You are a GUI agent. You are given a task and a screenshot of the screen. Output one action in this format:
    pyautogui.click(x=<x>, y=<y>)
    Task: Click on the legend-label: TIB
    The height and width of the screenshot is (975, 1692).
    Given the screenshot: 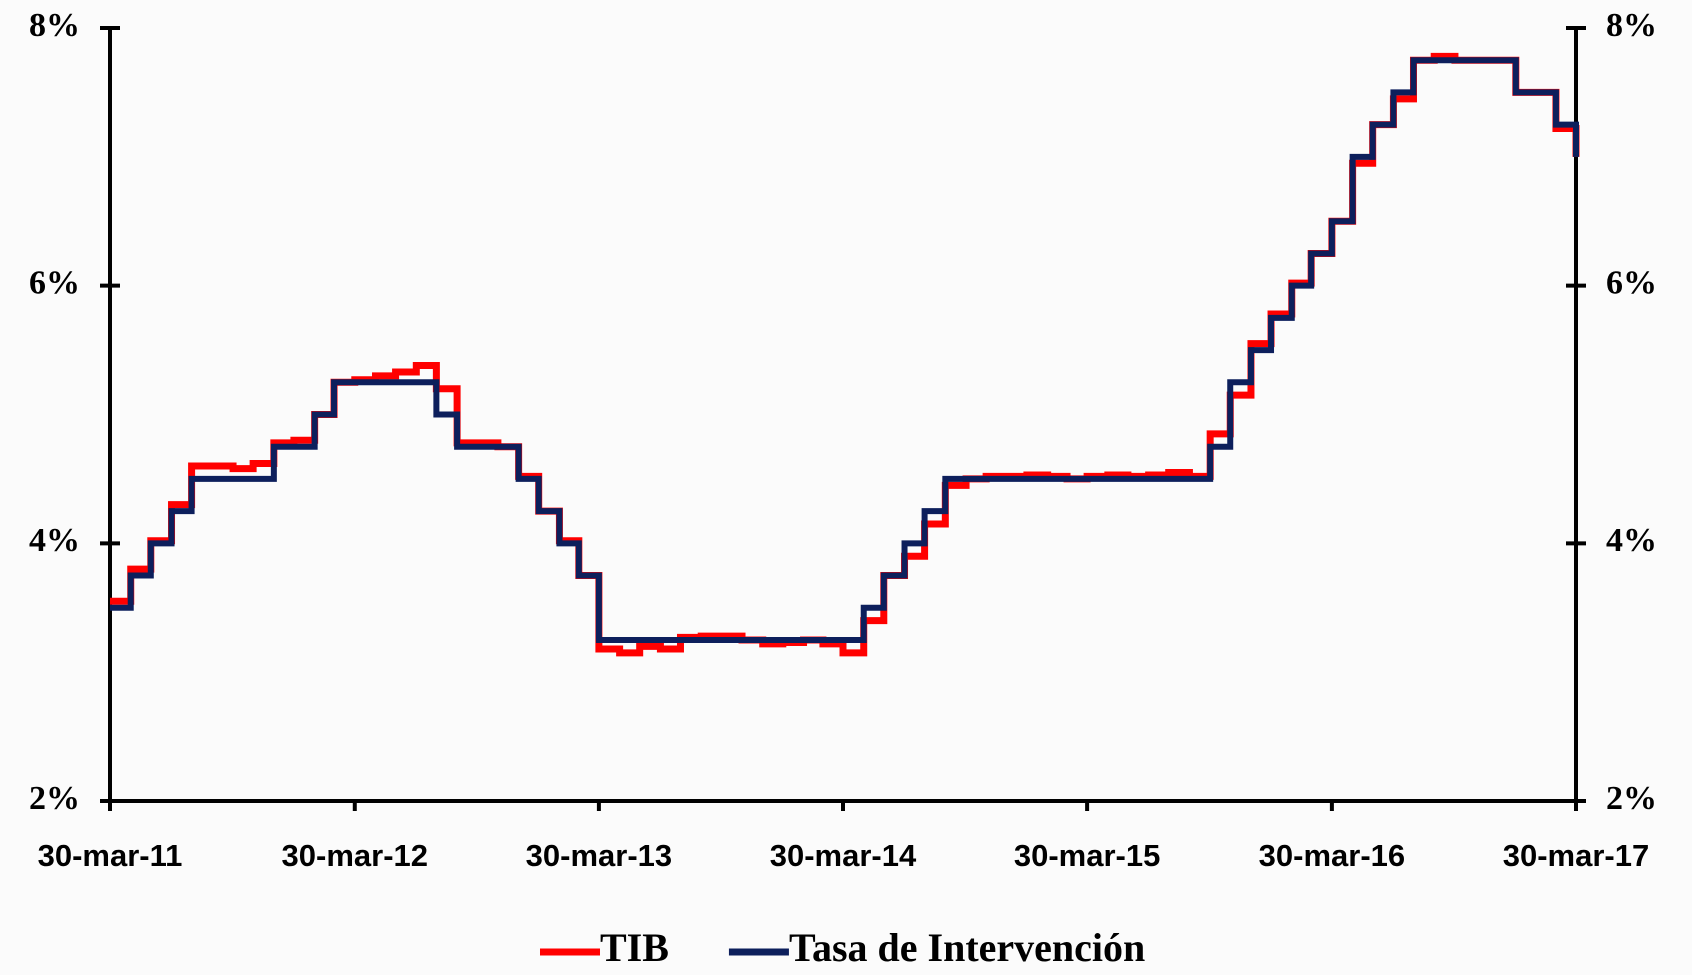 What is the action you would take?
    pyautogui.click(x=634, y=947)
    